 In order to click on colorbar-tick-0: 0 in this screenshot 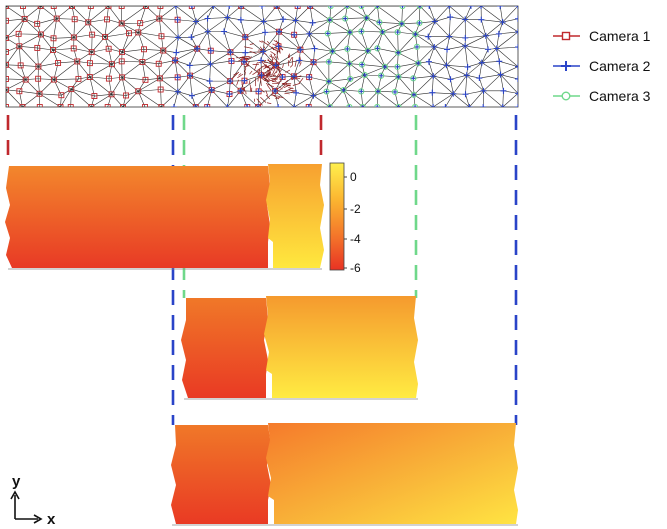, I will do `click(353, 177)`.